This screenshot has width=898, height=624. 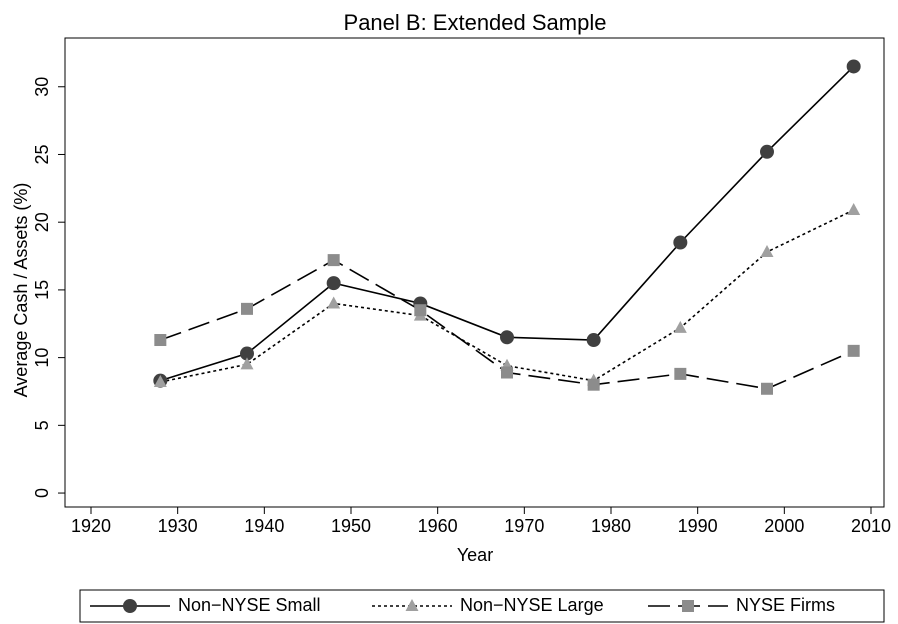 I want to click on x-axis-label: Year, so click(x=475, y=555).